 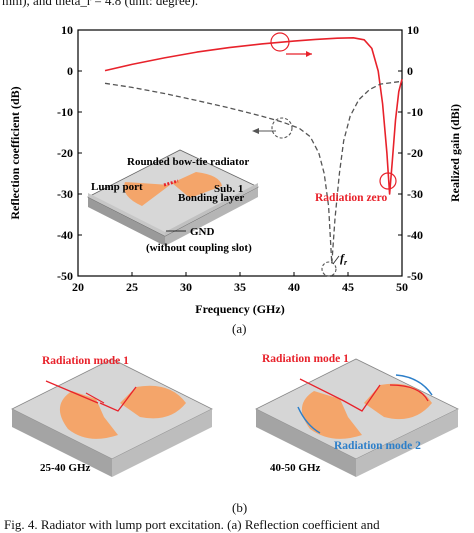 I want to click on gain-arrow-head, so click(x=309, y=54).